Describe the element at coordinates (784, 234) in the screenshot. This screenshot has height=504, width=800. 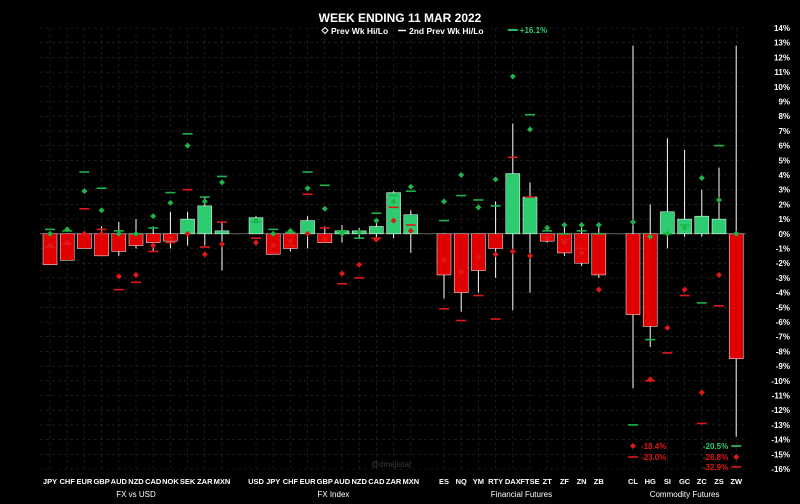
I see `y-tick-label: 0%` at that location.